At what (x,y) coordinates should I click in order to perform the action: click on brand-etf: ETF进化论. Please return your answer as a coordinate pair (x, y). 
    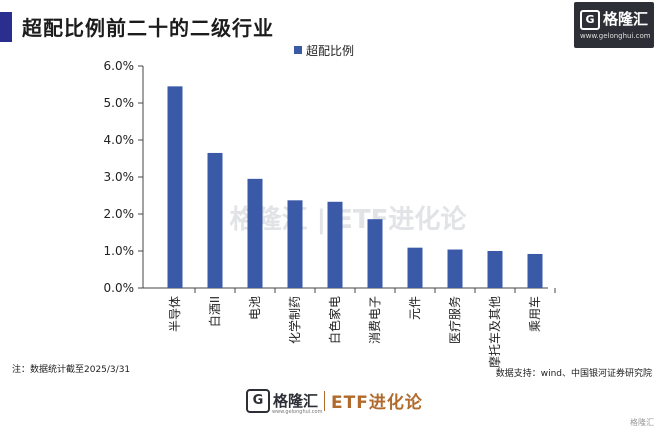
    Looking at the image, I should click on (377, 403).